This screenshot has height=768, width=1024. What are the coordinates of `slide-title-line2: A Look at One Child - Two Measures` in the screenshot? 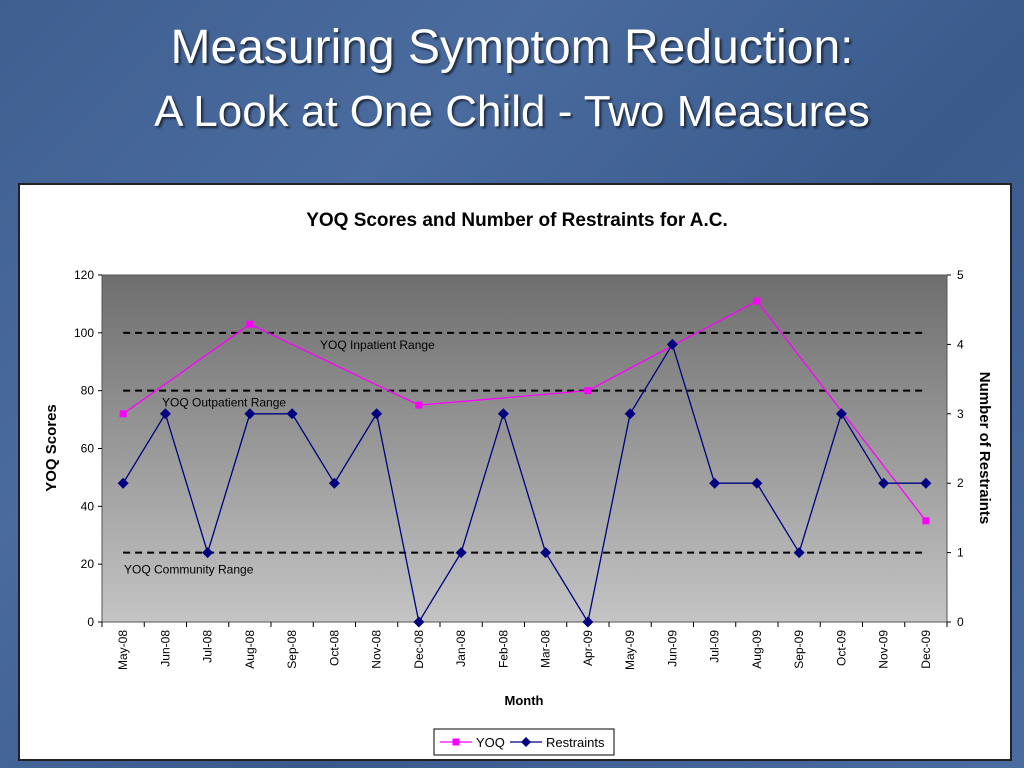 It's located at (512, 111).